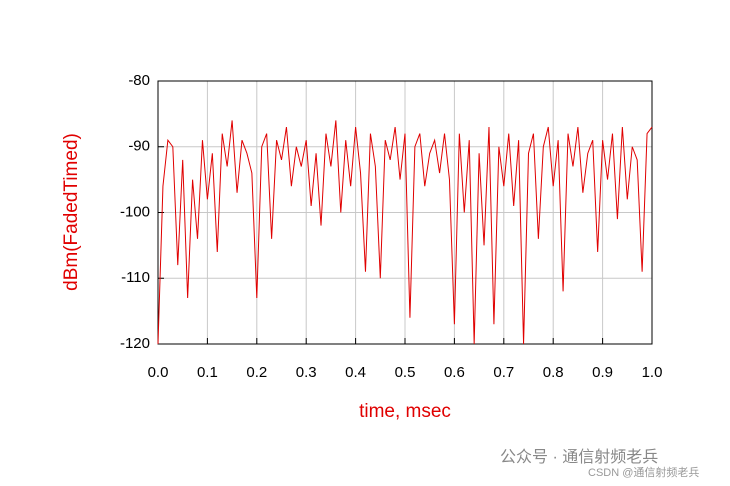 Image resolution: width=730 pixels, height=486 pixels. I want to click on watermark-small: CSDN @通信射频老兵, so click(643, 472).